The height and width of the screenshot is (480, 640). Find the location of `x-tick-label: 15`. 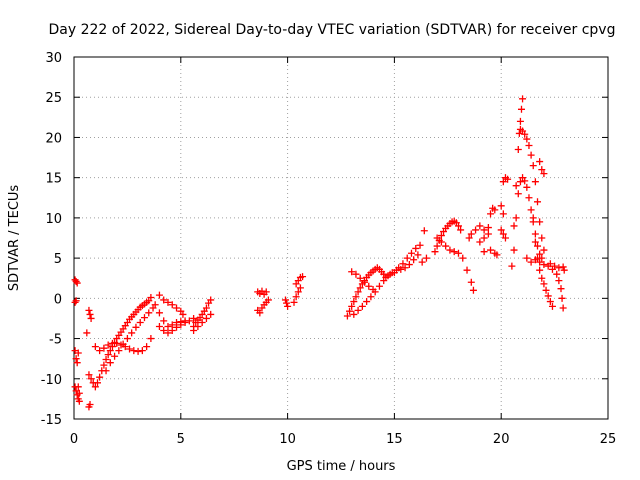

x-tick-label: 15 is located at coordinates (394, 439).